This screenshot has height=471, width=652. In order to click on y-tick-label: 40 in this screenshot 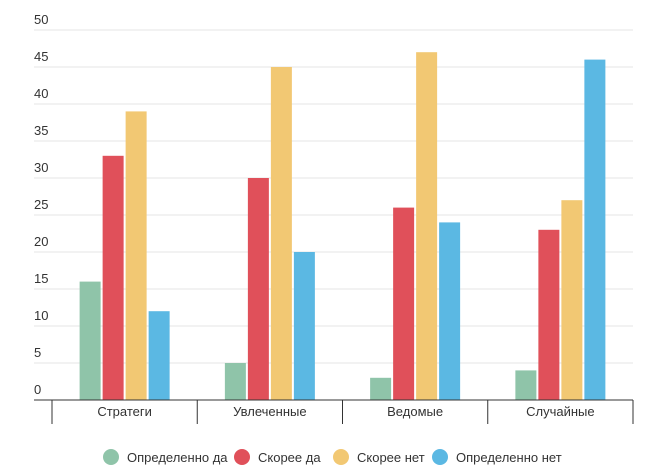, I will do `click(41, 93)`.